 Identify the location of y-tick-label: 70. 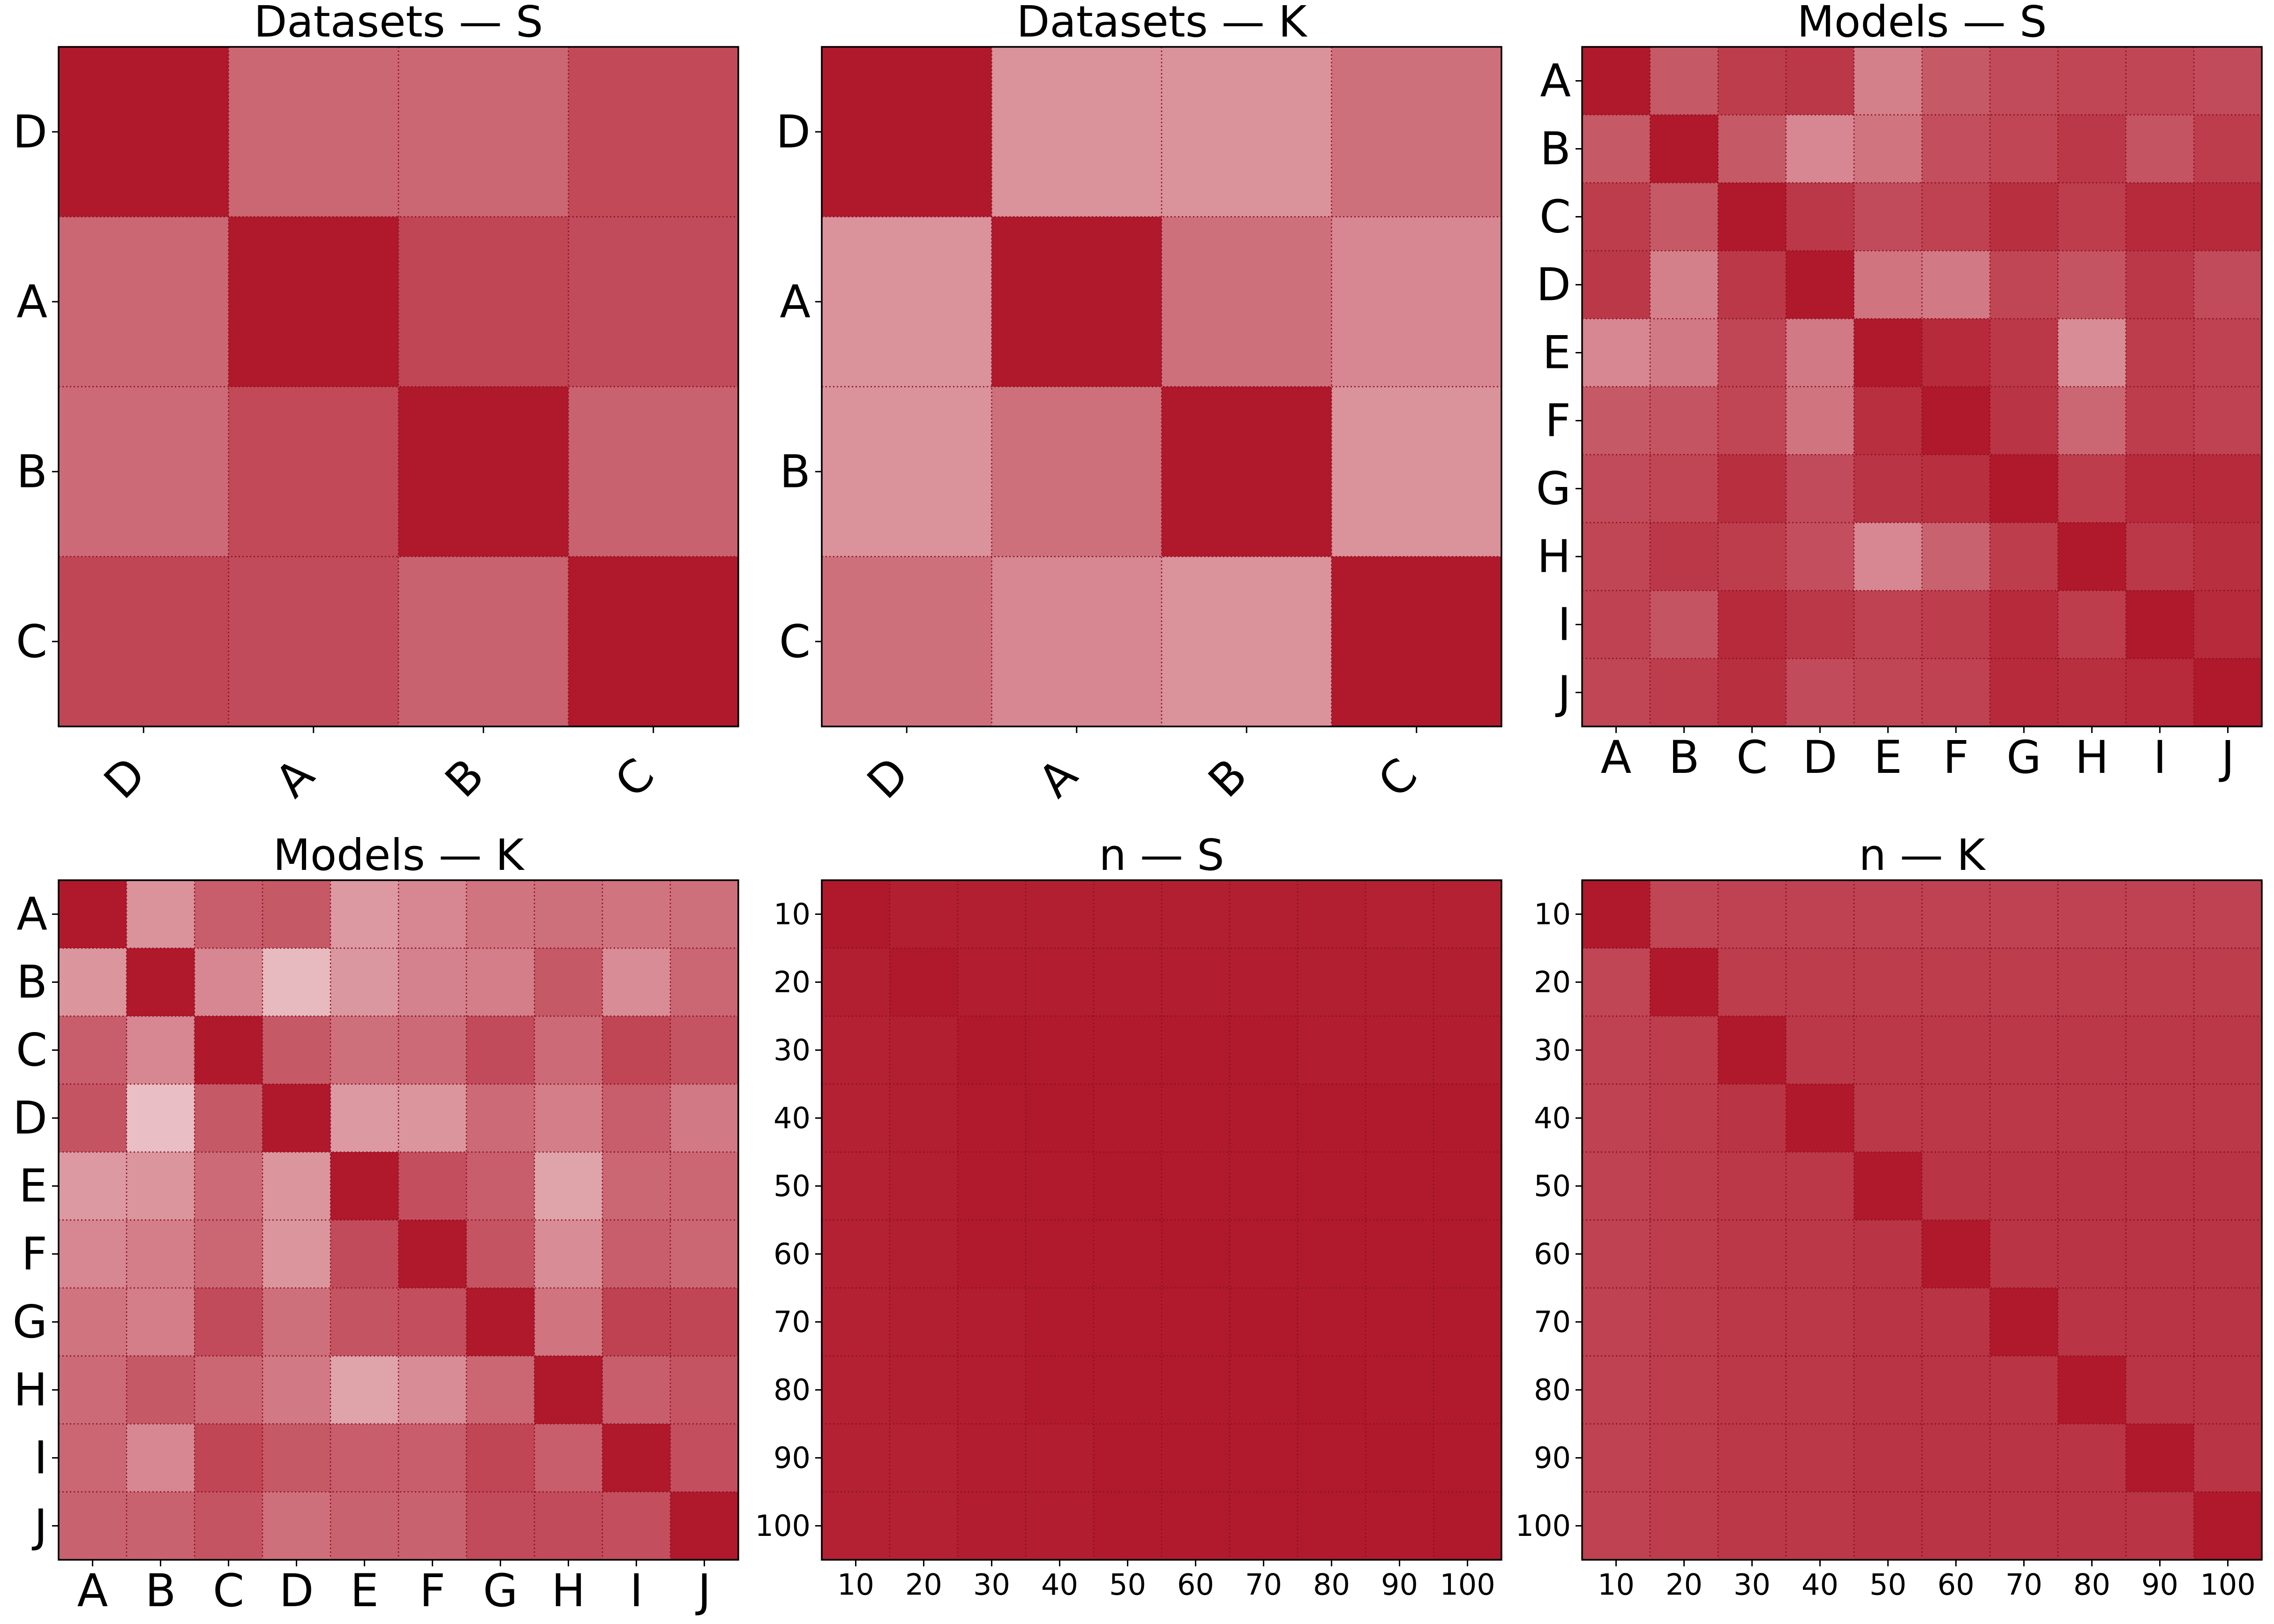
(792, 1322).